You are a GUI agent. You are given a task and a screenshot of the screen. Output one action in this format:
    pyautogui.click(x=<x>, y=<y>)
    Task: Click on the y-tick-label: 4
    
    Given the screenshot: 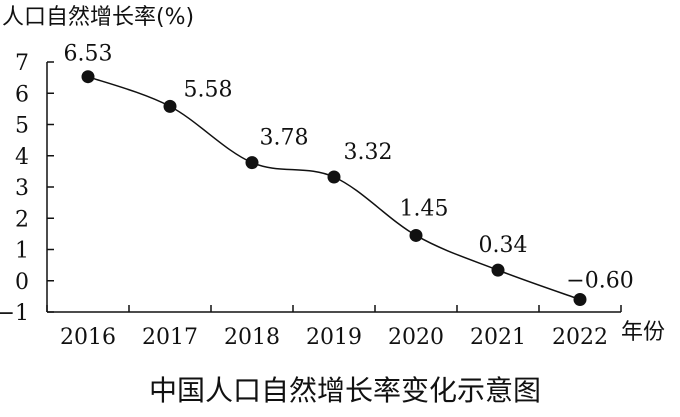 What is the action you would take?
    pyautogui.click(x=22, y=157)
    